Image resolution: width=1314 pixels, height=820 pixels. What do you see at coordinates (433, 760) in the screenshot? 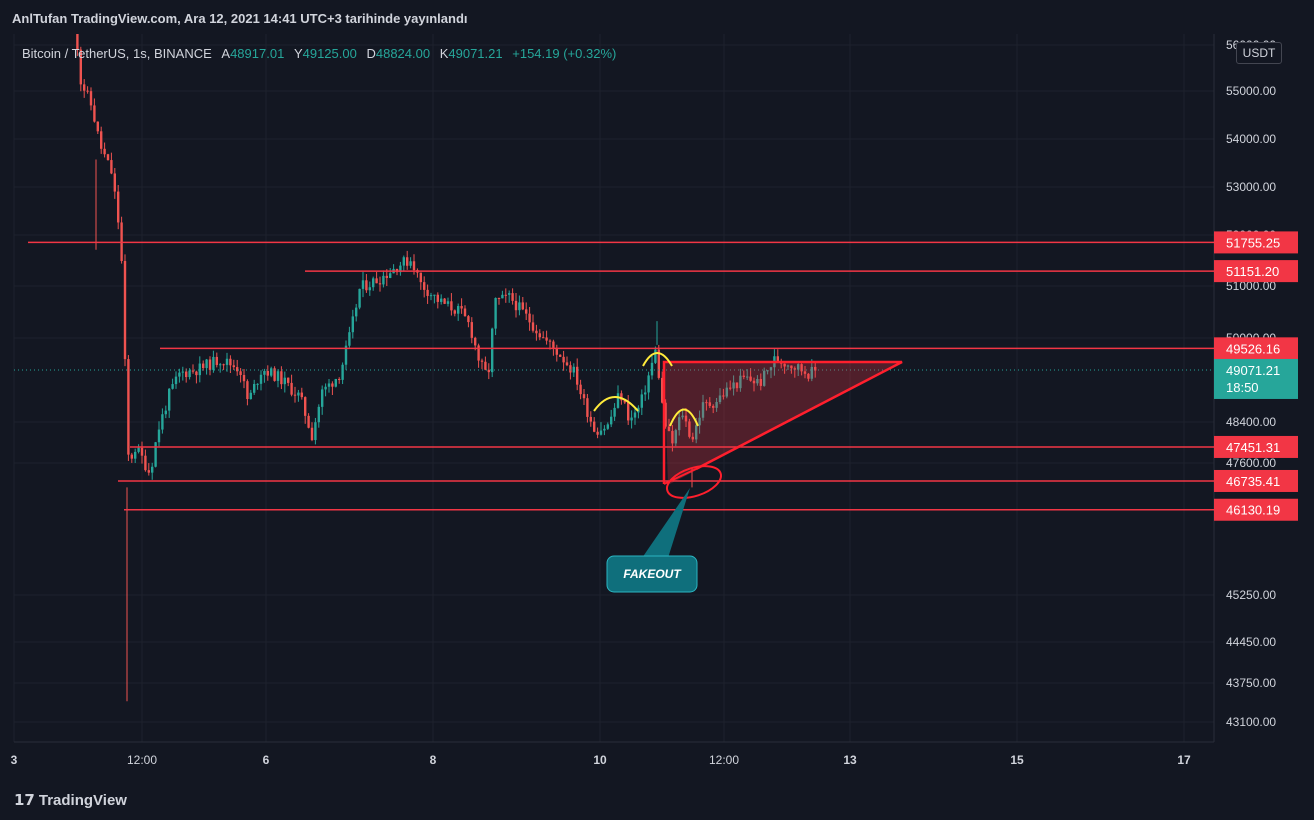
I see `time-tick-label: 8` at bounding box center [433, 760].